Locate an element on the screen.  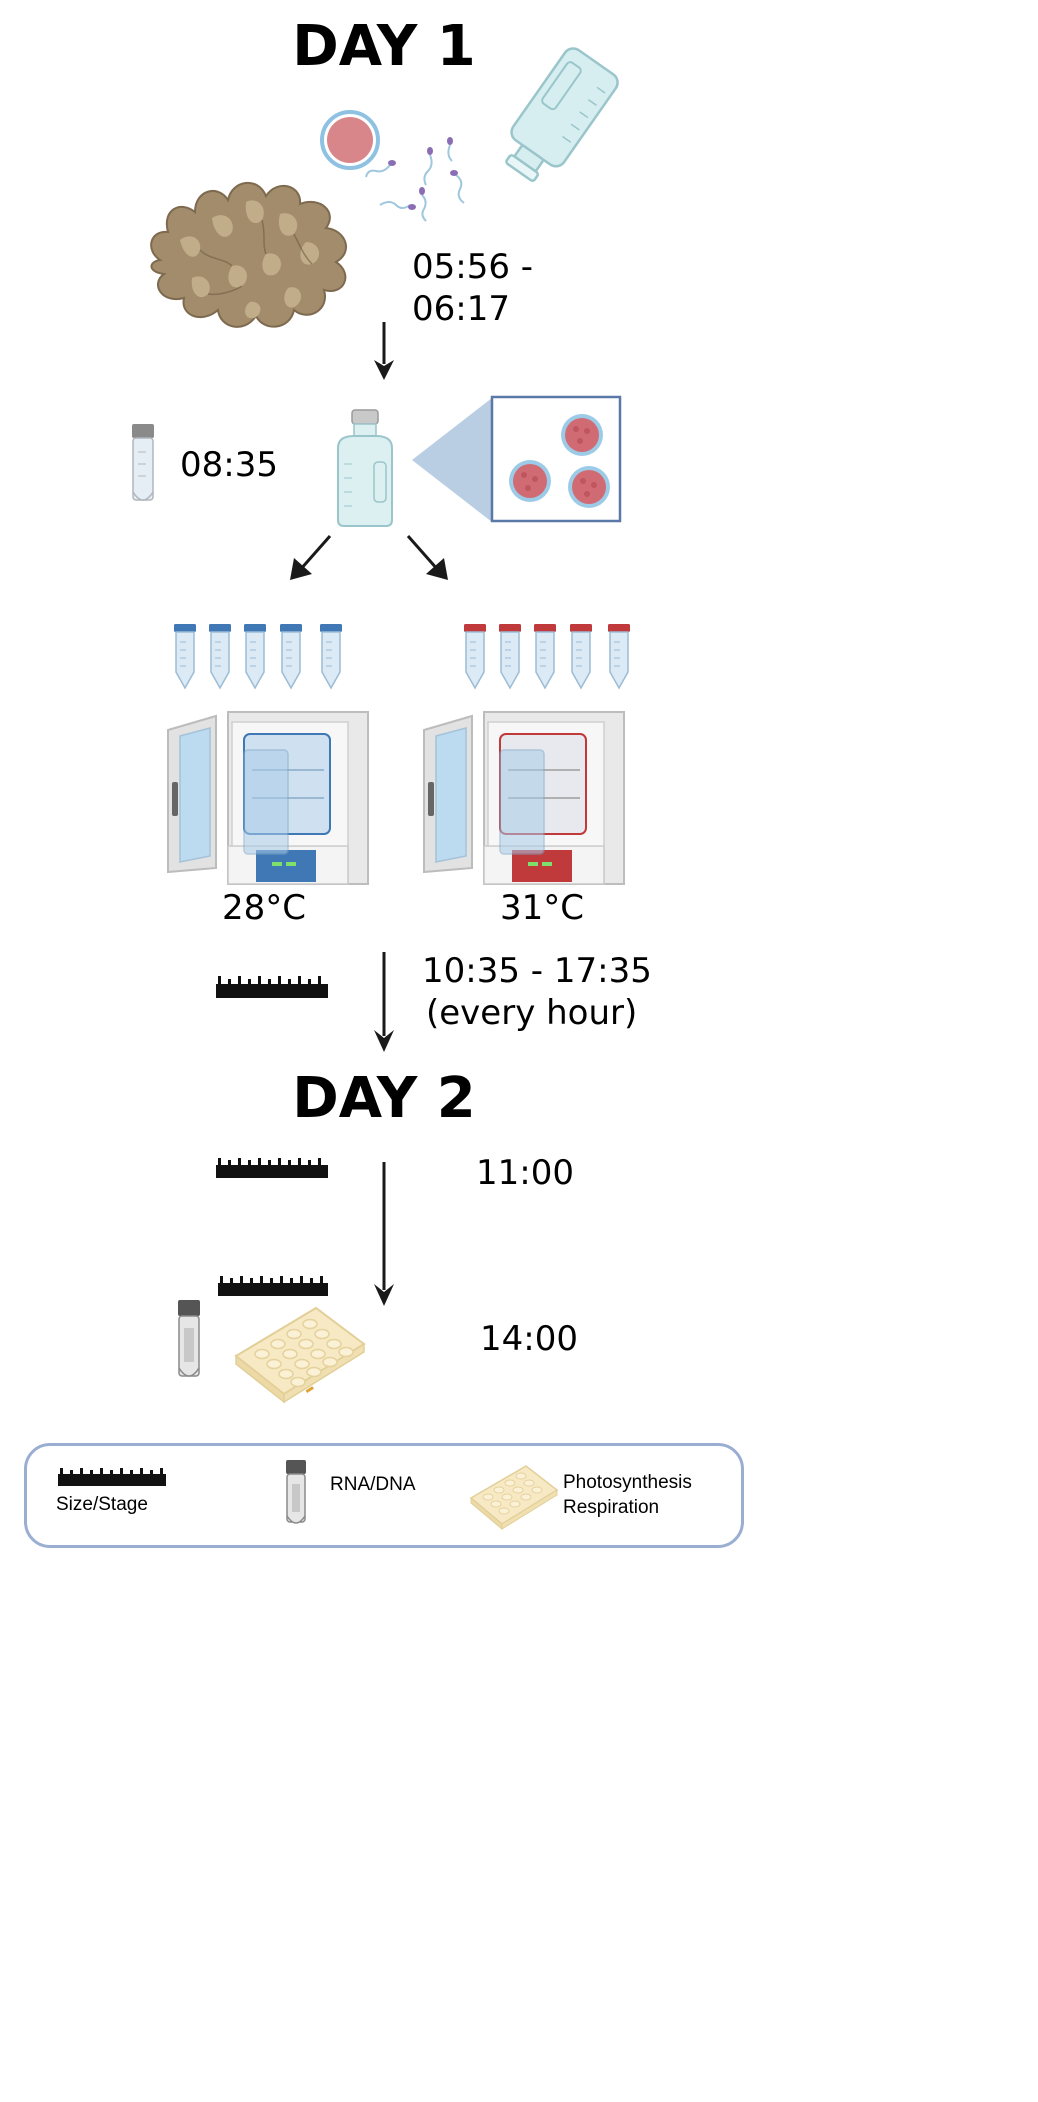
legend-cryo-vial-icon is located at coordinates (296, 1492).